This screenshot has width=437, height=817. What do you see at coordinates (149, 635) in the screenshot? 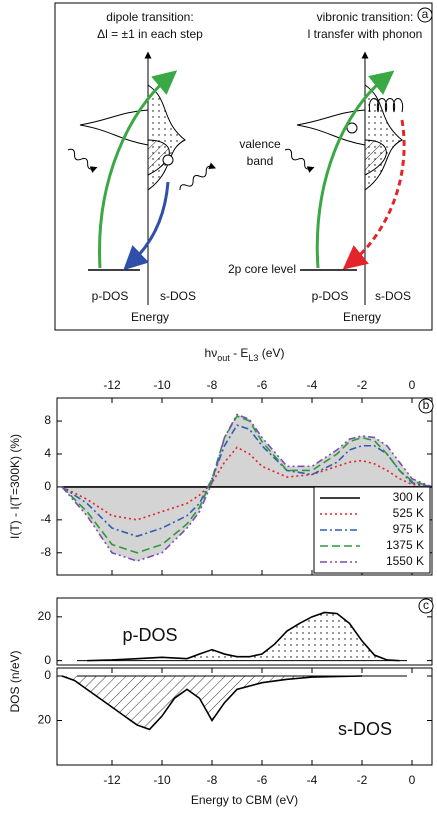
I see `series-annotation: p-DOS` at bounding box center [149, 635].